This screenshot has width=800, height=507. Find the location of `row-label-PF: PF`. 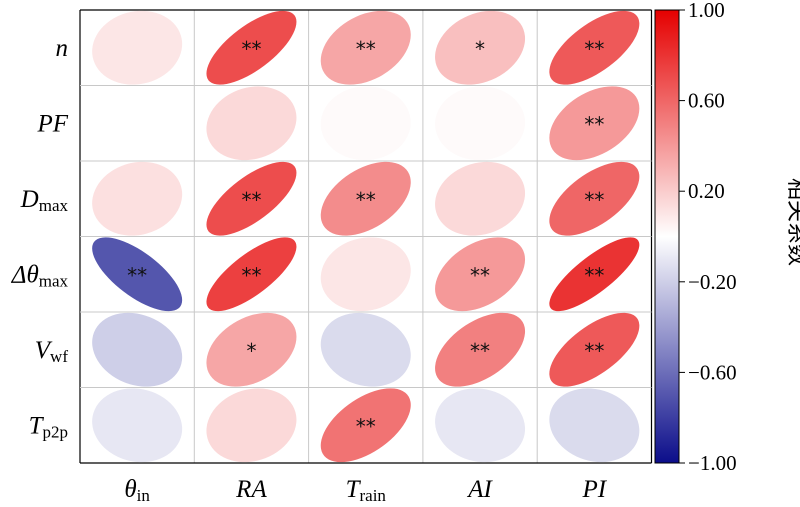

row-label-PF: PF is located at coordinates (52, 123).